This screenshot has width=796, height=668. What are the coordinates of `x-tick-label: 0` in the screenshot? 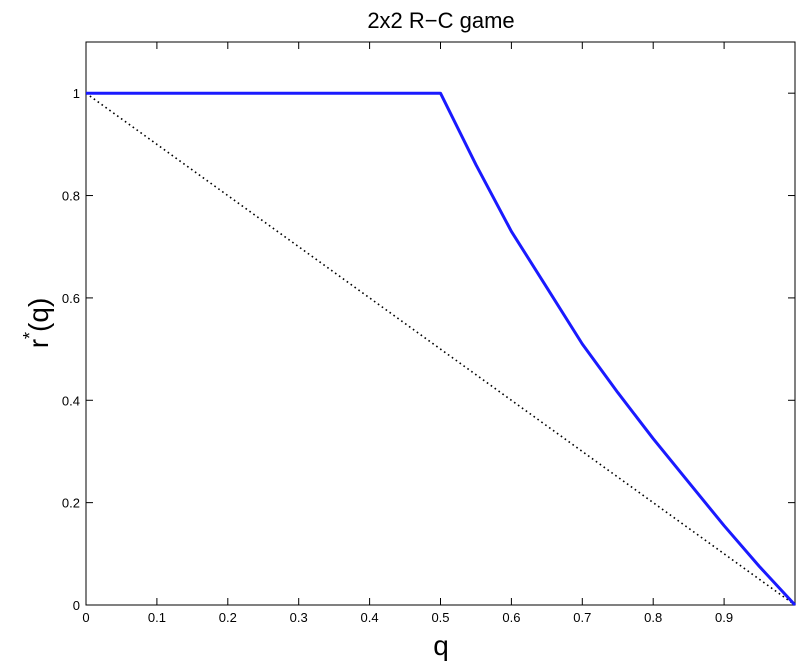 It's located at (85, 617).